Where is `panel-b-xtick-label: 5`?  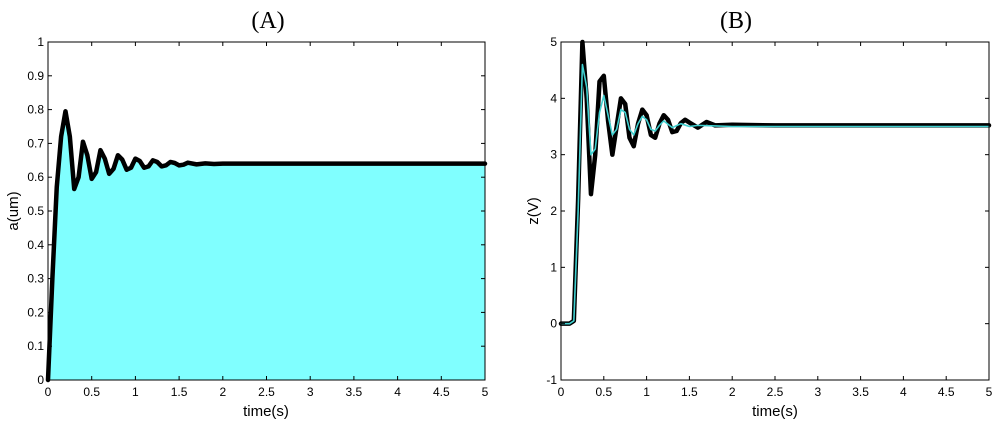 panel-b-xtick-label: 5 is located at coordinates (989, 392).